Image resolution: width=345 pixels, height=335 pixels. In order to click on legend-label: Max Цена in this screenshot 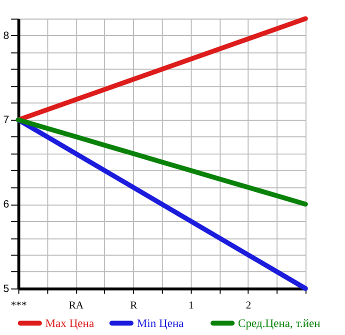, I will do `click(69, 323)`.